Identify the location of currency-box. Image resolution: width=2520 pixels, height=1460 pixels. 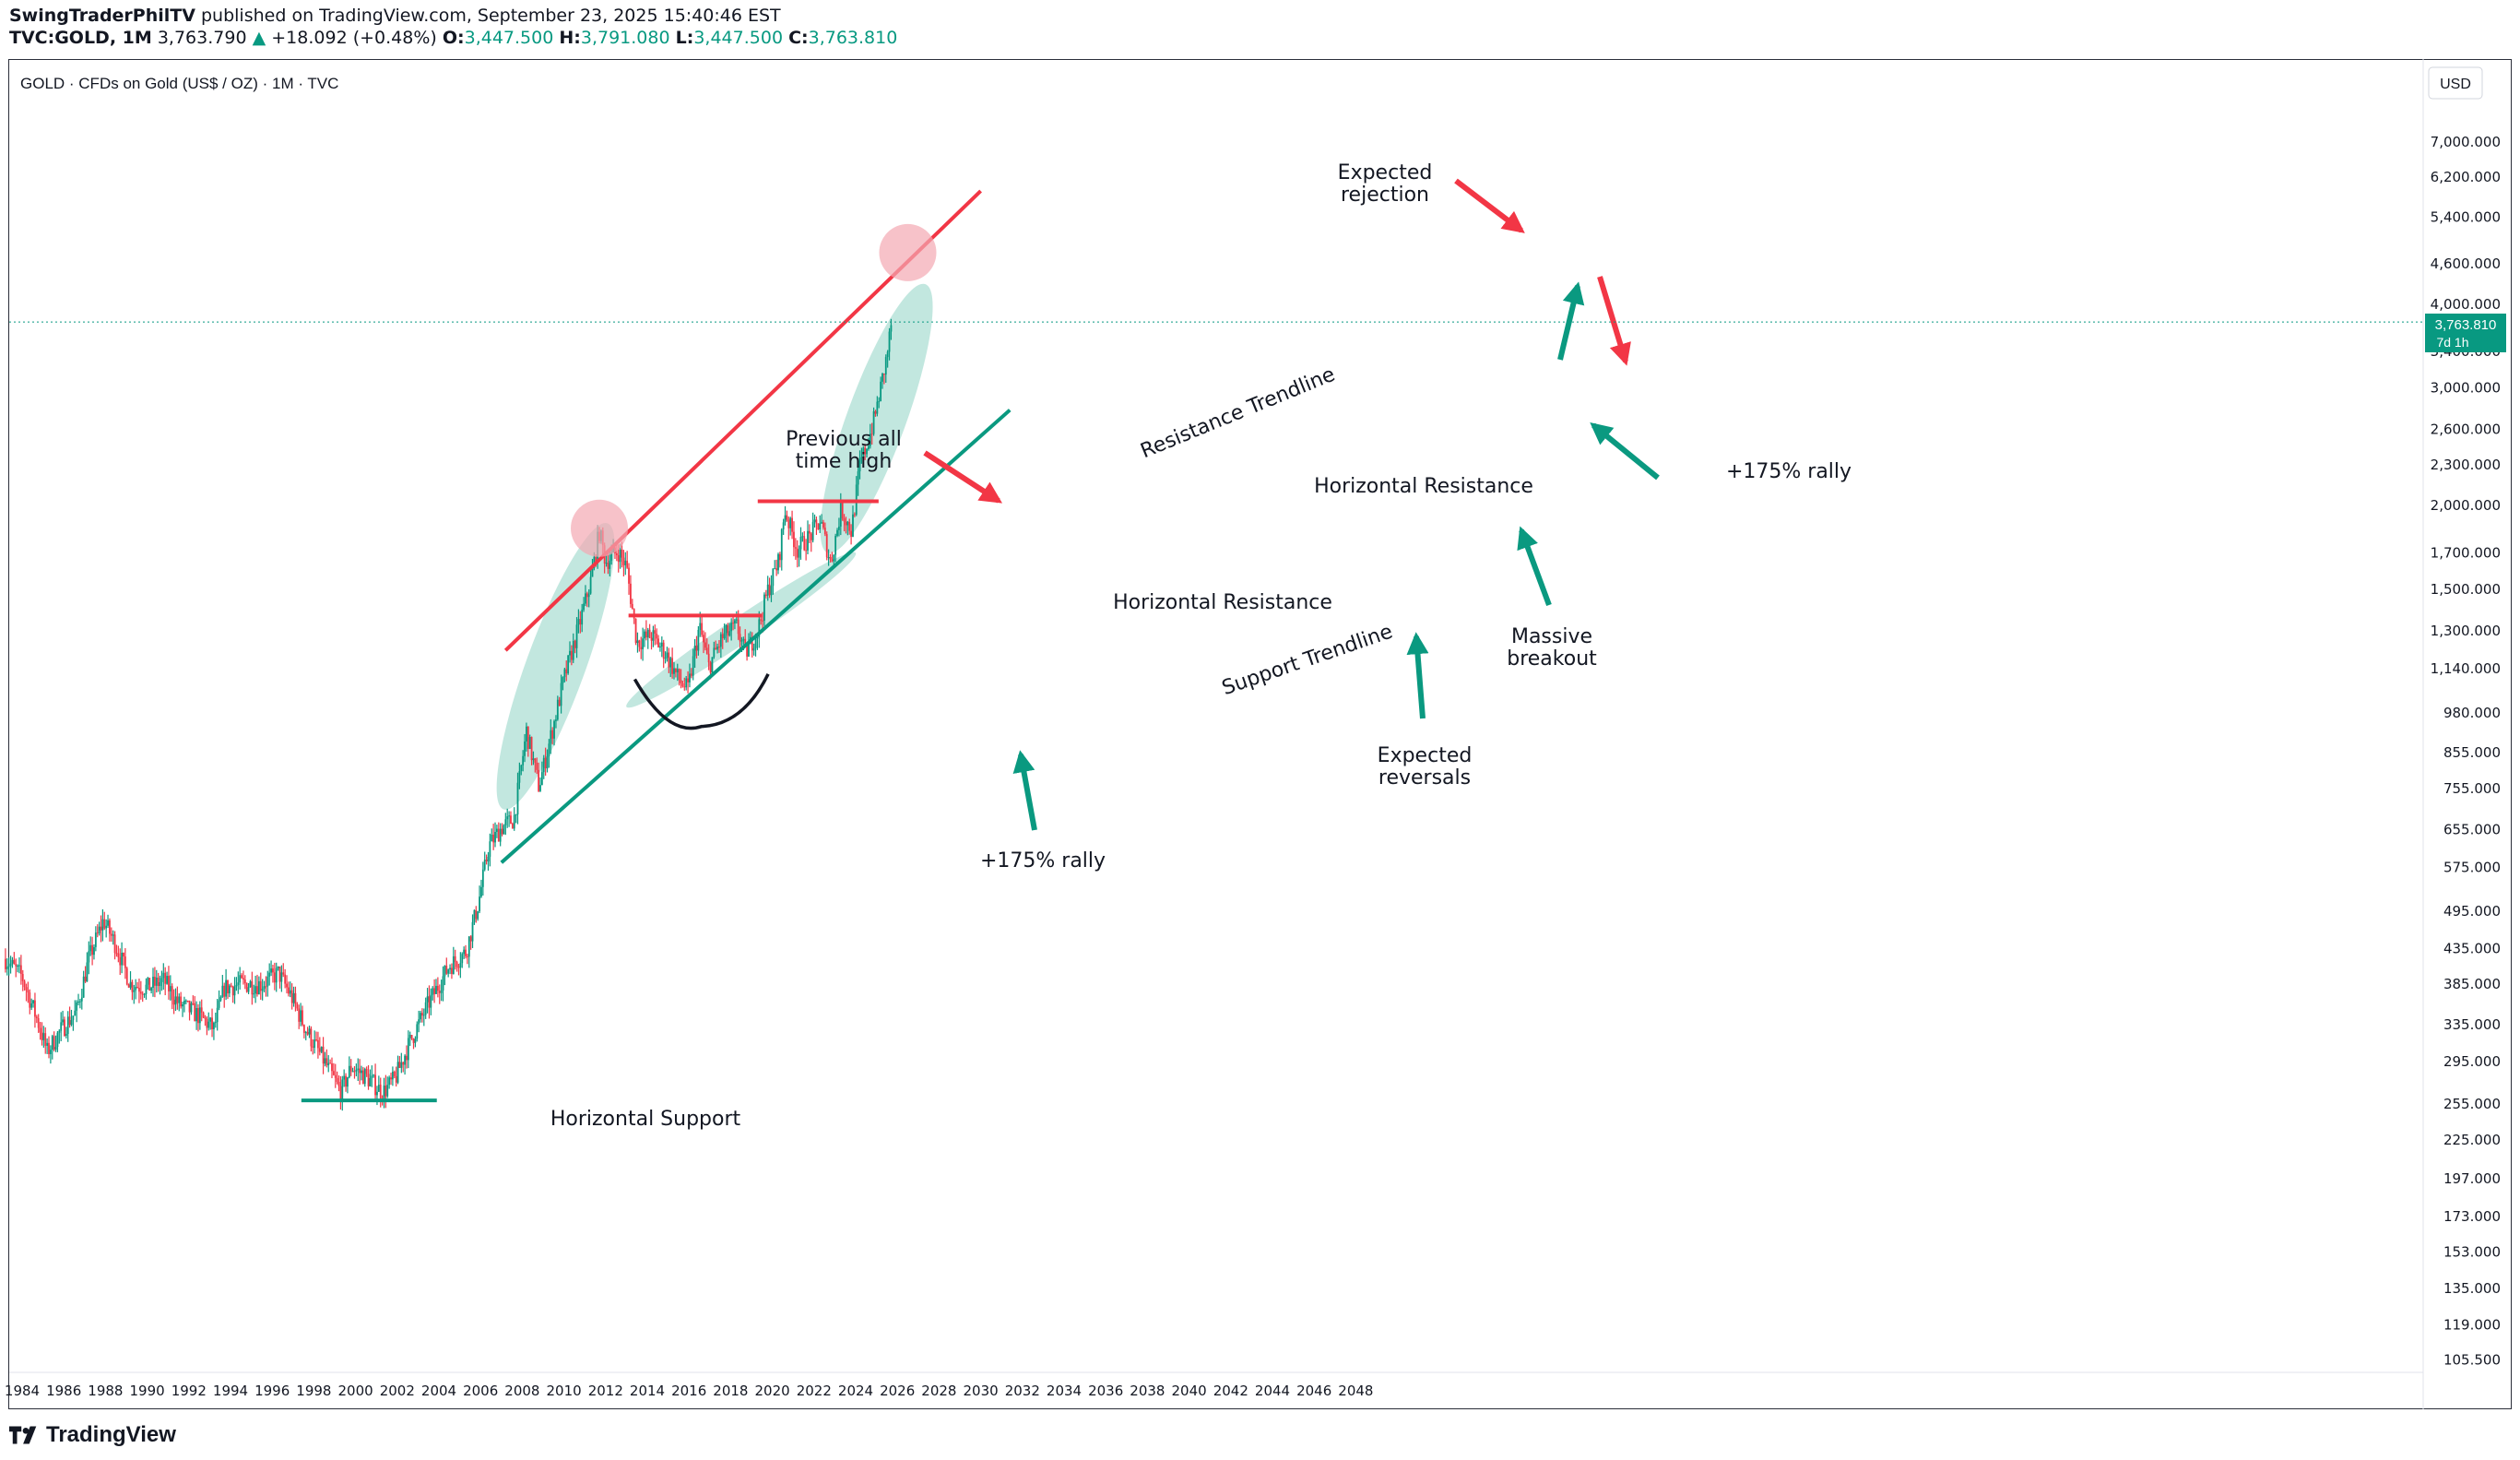
(2455, 83).